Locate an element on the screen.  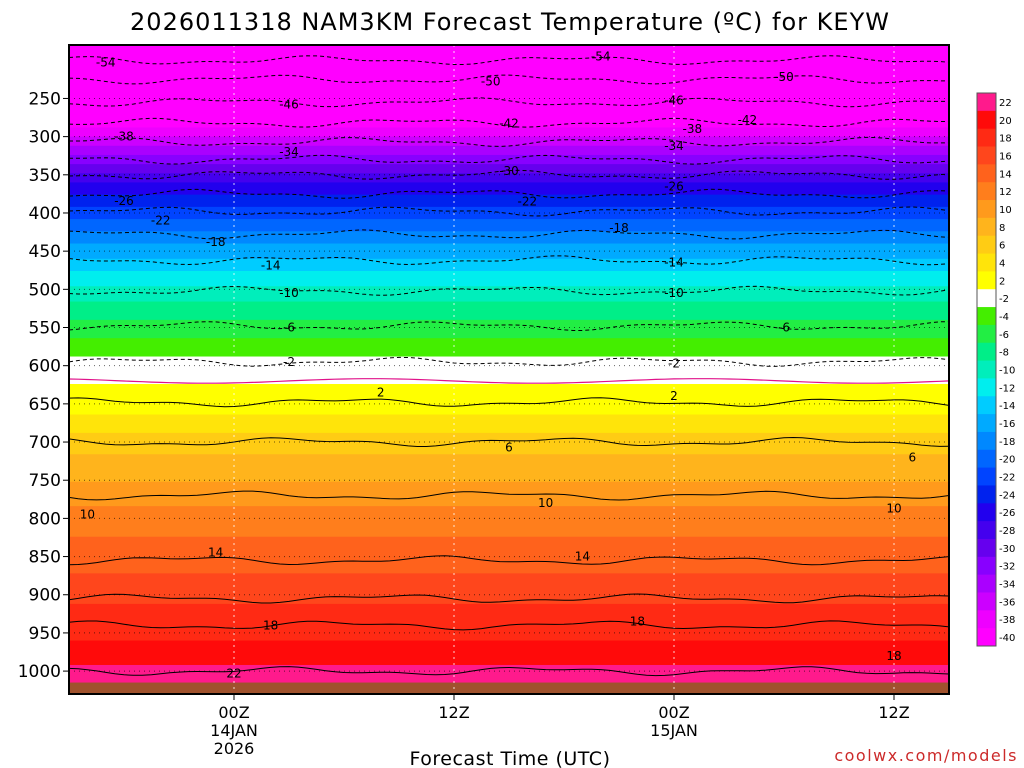
colorbar-label: 18 is located at coordinates (1005, 139).